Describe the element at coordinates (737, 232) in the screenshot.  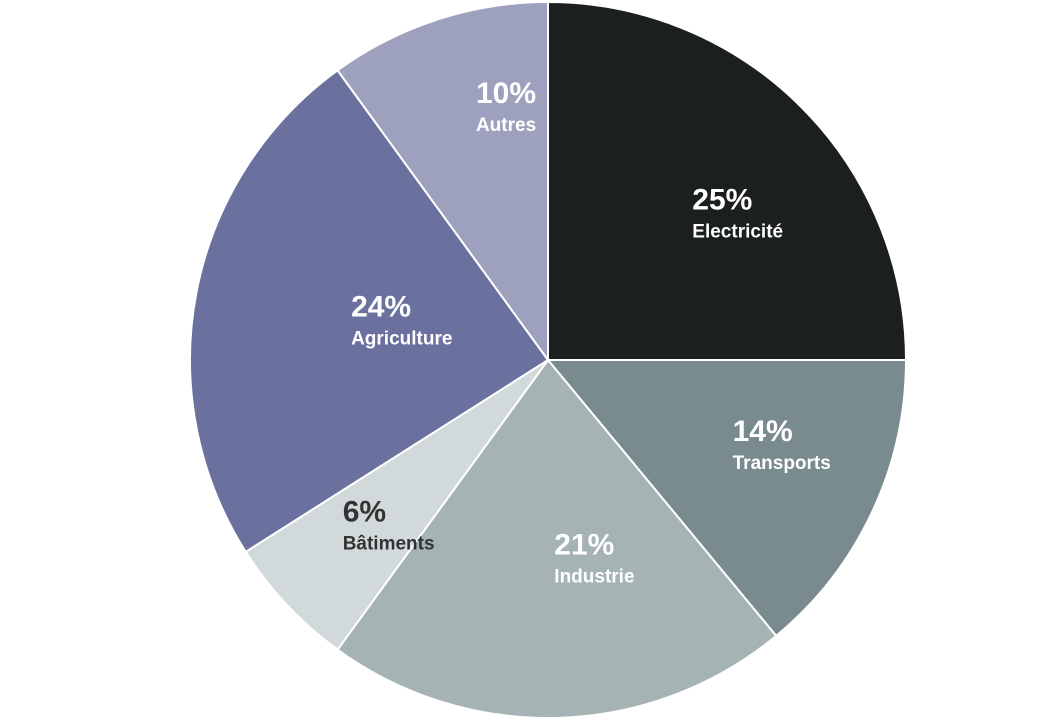
I see `slice-category-label-electricite: Electricité` at that location.